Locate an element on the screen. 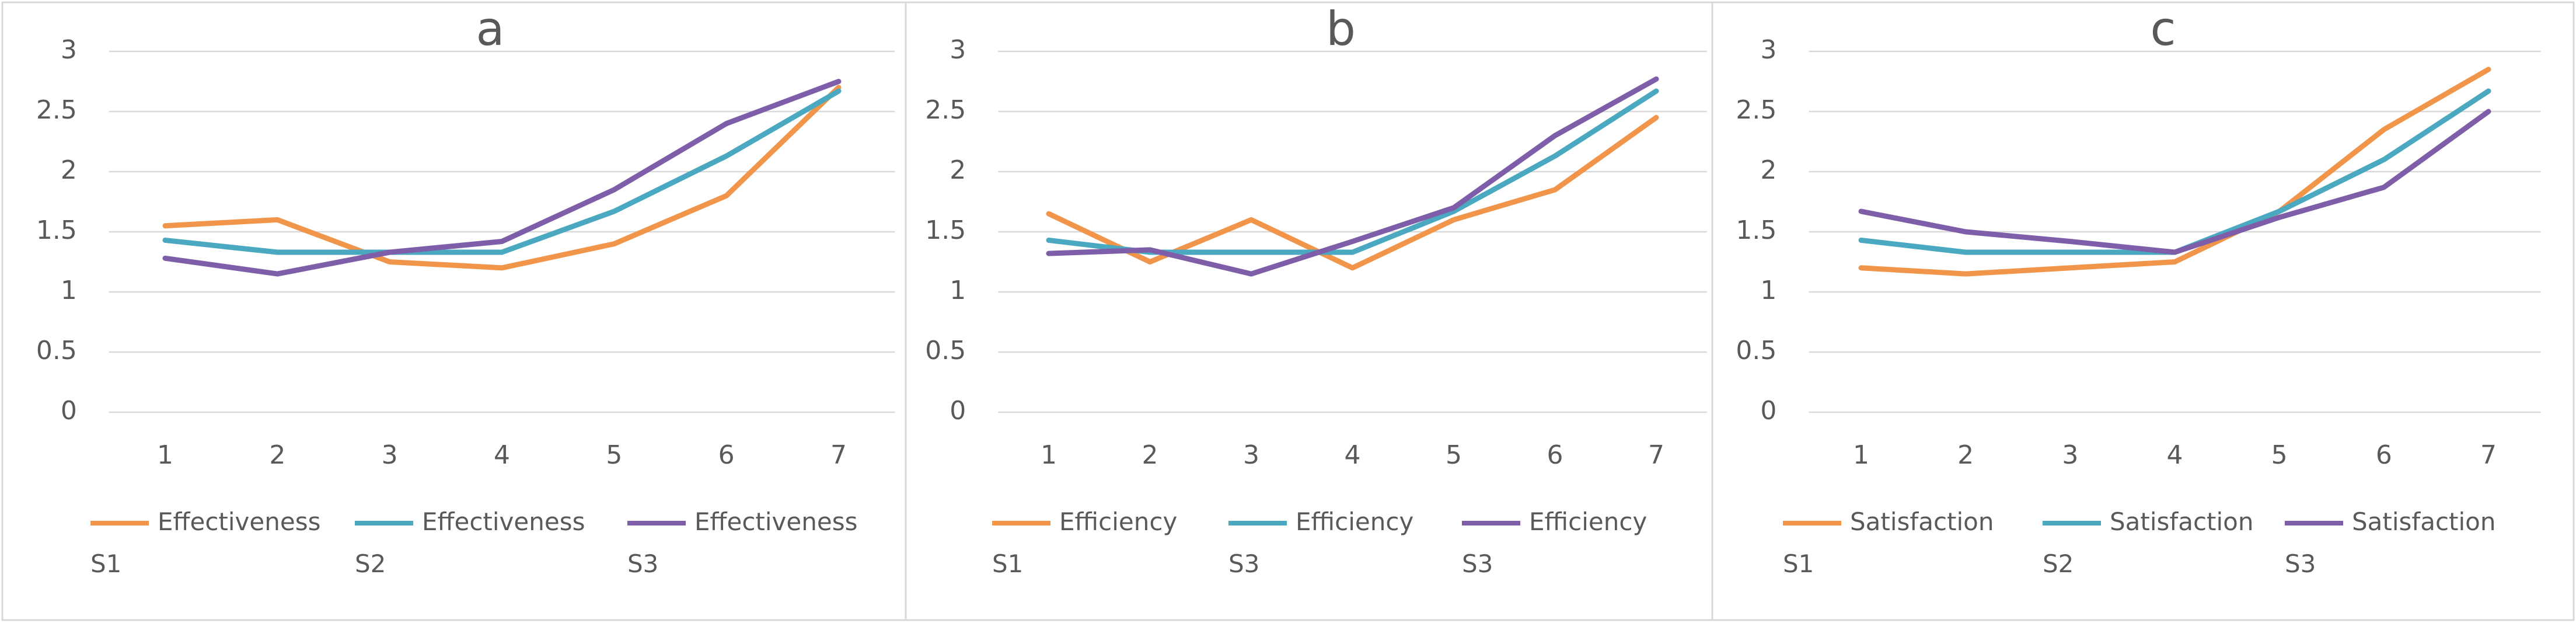  legend-label: Effectiveness S3 is located at coordinates (742, 542).